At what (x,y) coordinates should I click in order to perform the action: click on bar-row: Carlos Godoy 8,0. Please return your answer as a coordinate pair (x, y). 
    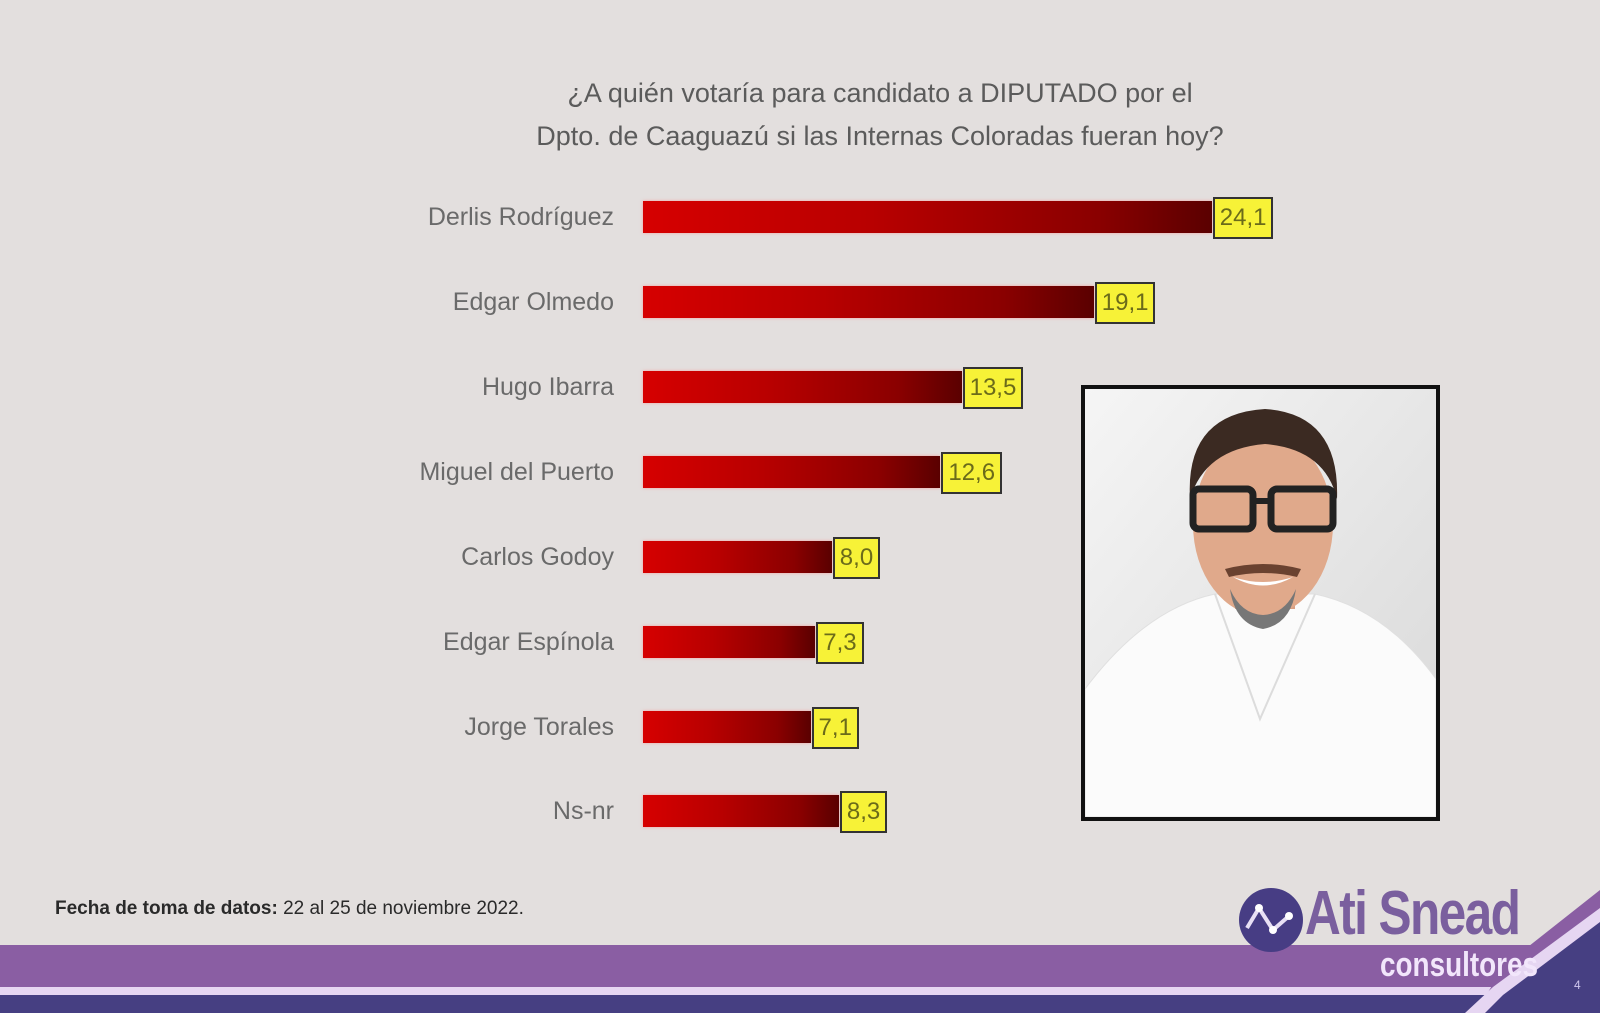
    Looking at the image, I should click on (650, 558).